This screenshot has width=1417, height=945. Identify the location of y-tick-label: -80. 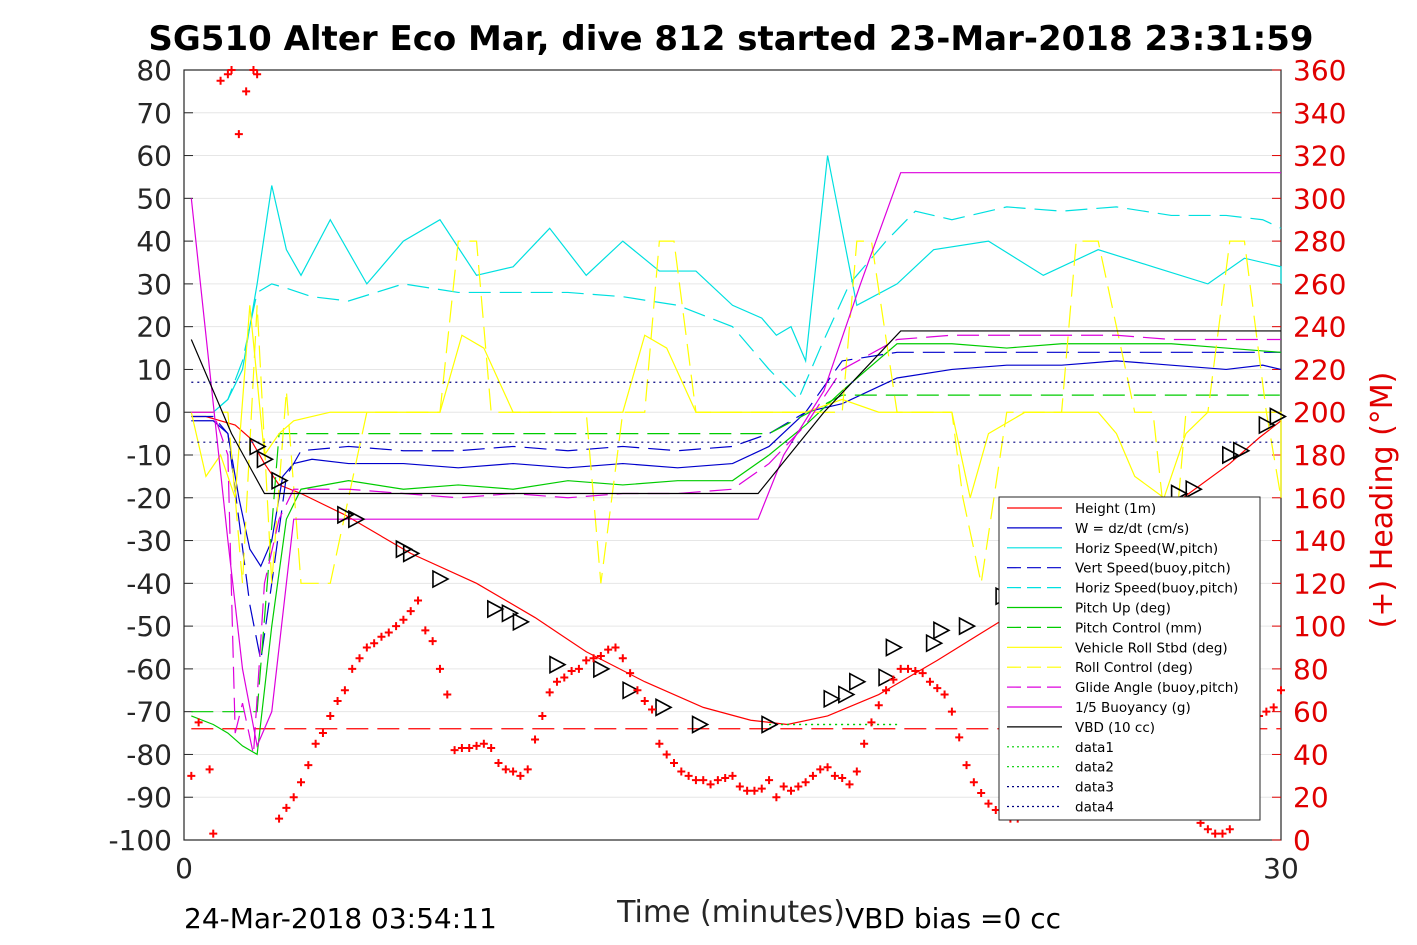
(149, 754).